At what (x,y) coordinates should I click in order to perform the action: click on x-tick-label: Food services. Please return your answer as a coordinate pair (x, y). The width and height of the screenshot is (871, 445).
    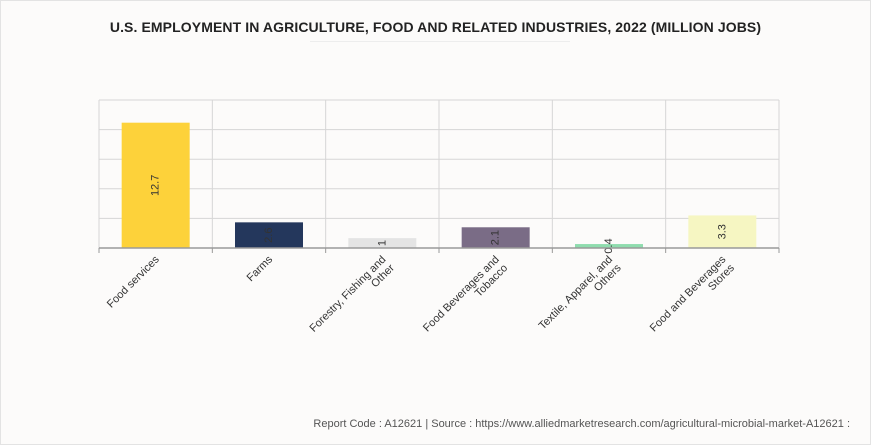
    Looking at the image, I should click on (133, 281).